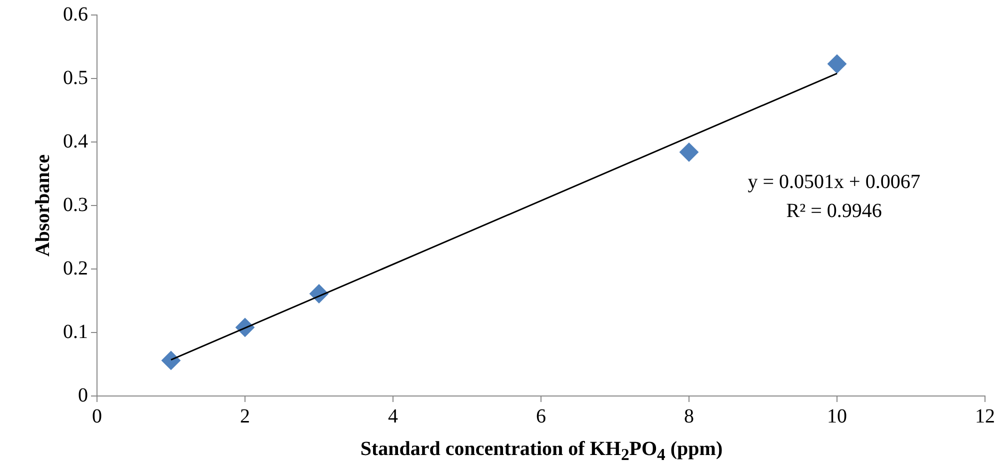 Image resolution: width=1000 pixels, height=470 pixels. Describe the element at coordinates (83, 395) in the screenshot. I see `y-tick-label: 0` at that location.